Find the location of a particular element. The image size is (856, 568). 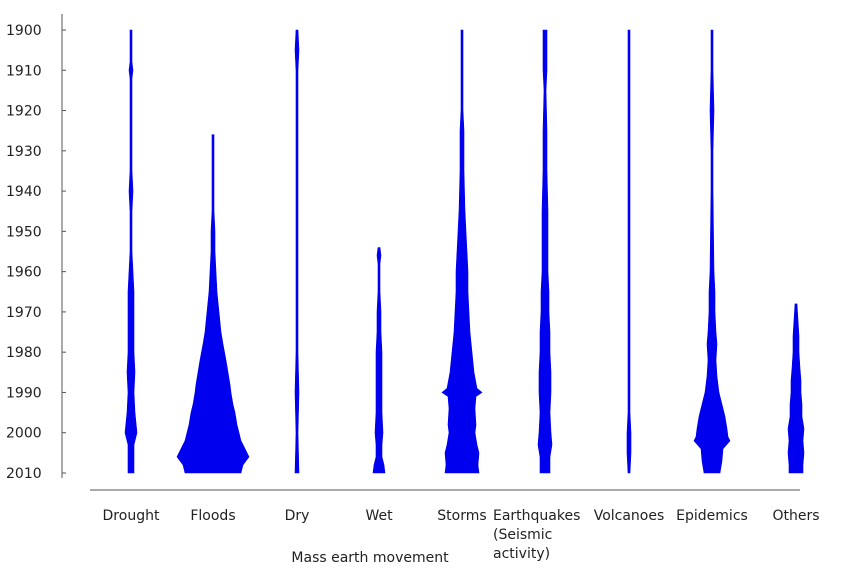

y-tick-label: 1910 is located at coordinates (24, 71).